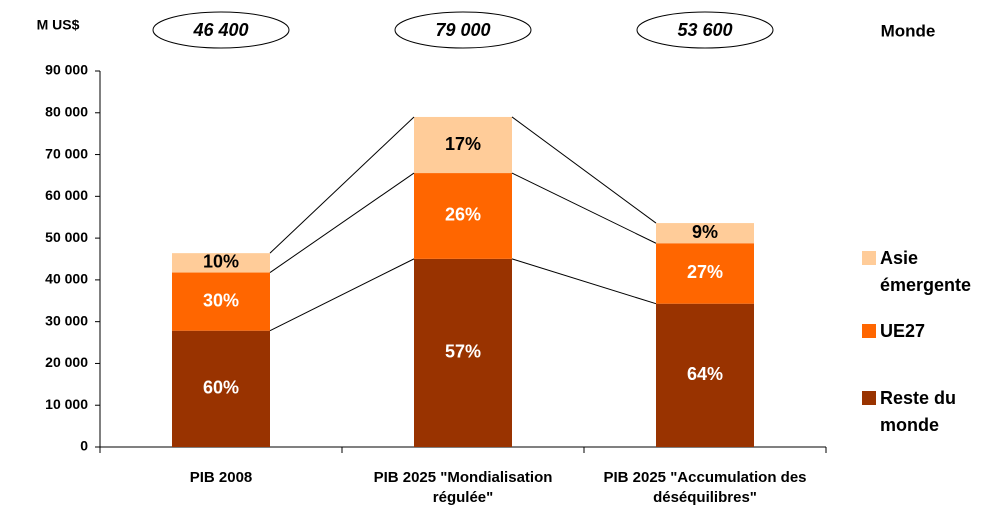 This screenshot has height=513, width=997. Describe the element at coordinates (66, 70) in the screenshot. I see `y-tick-label: 90 000` at that location.